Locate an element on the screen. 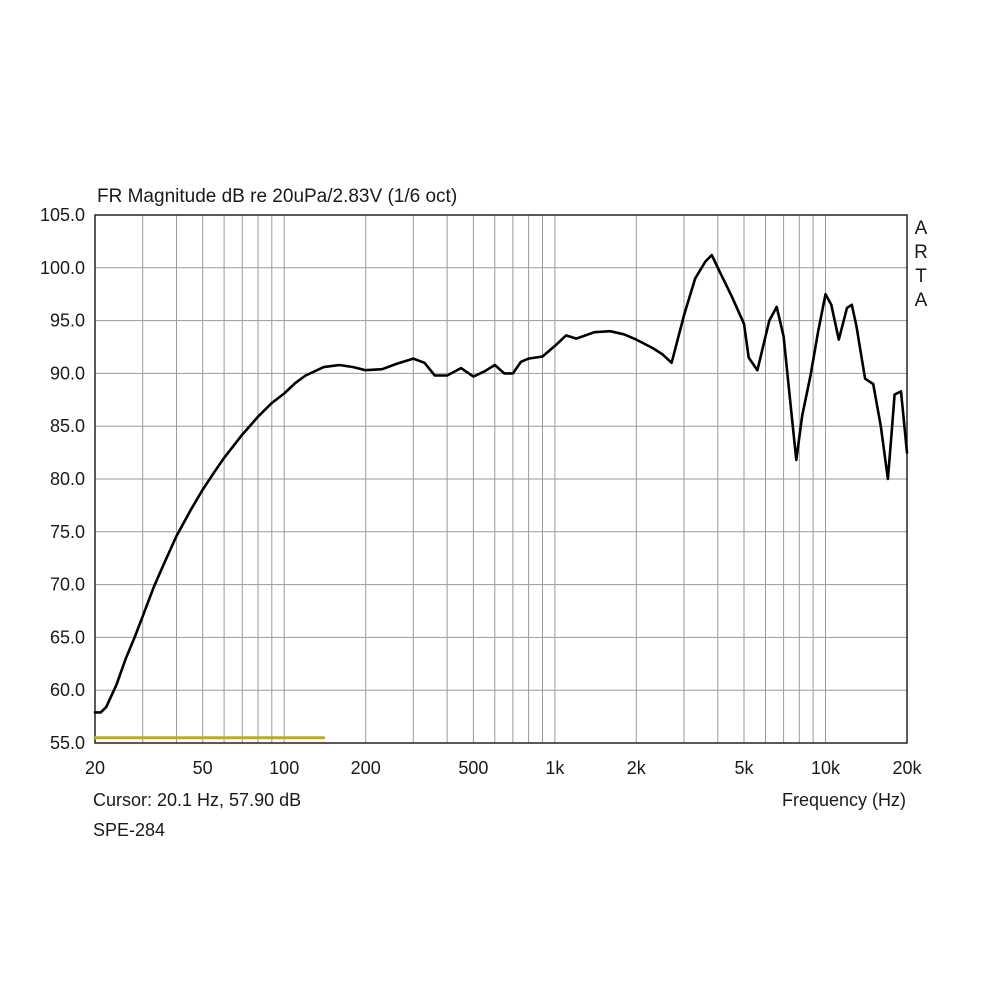 The width and height of the screenshot is (1000, 1000). x-tick-label: 10k is located at coordinates (826, 768).